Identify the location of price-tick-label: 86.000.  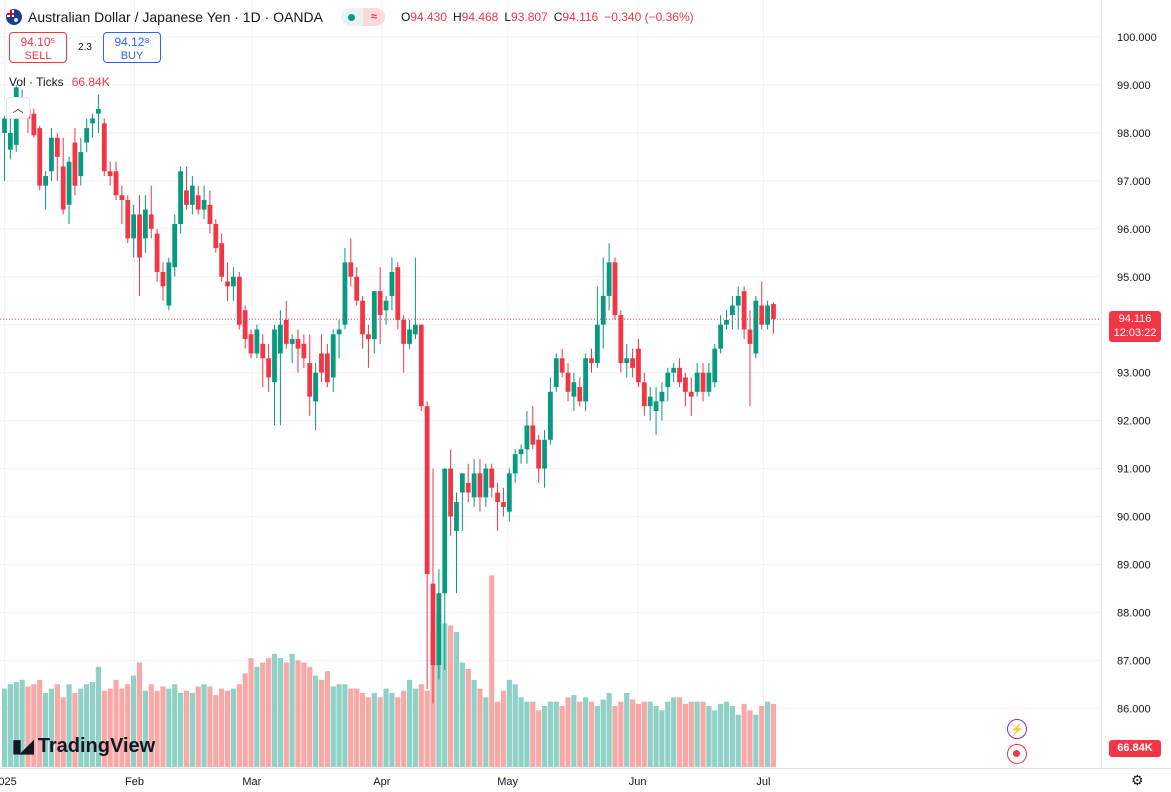
(1134, 709).